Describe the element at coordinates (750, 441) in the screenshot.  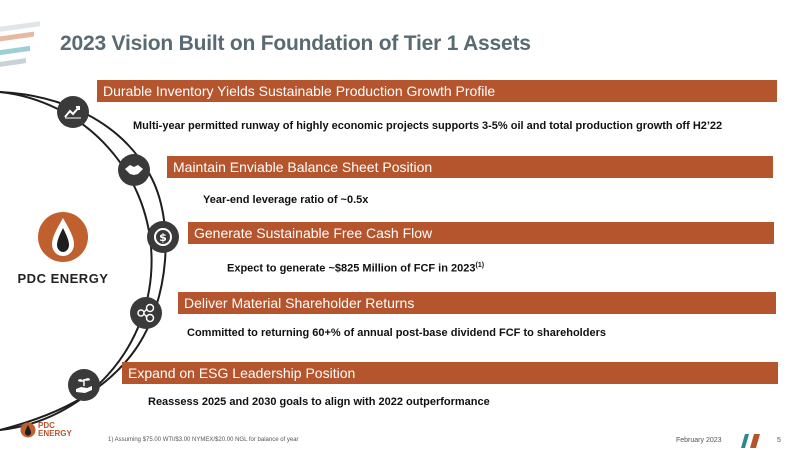
I see `brand-mark-icon` at that location.